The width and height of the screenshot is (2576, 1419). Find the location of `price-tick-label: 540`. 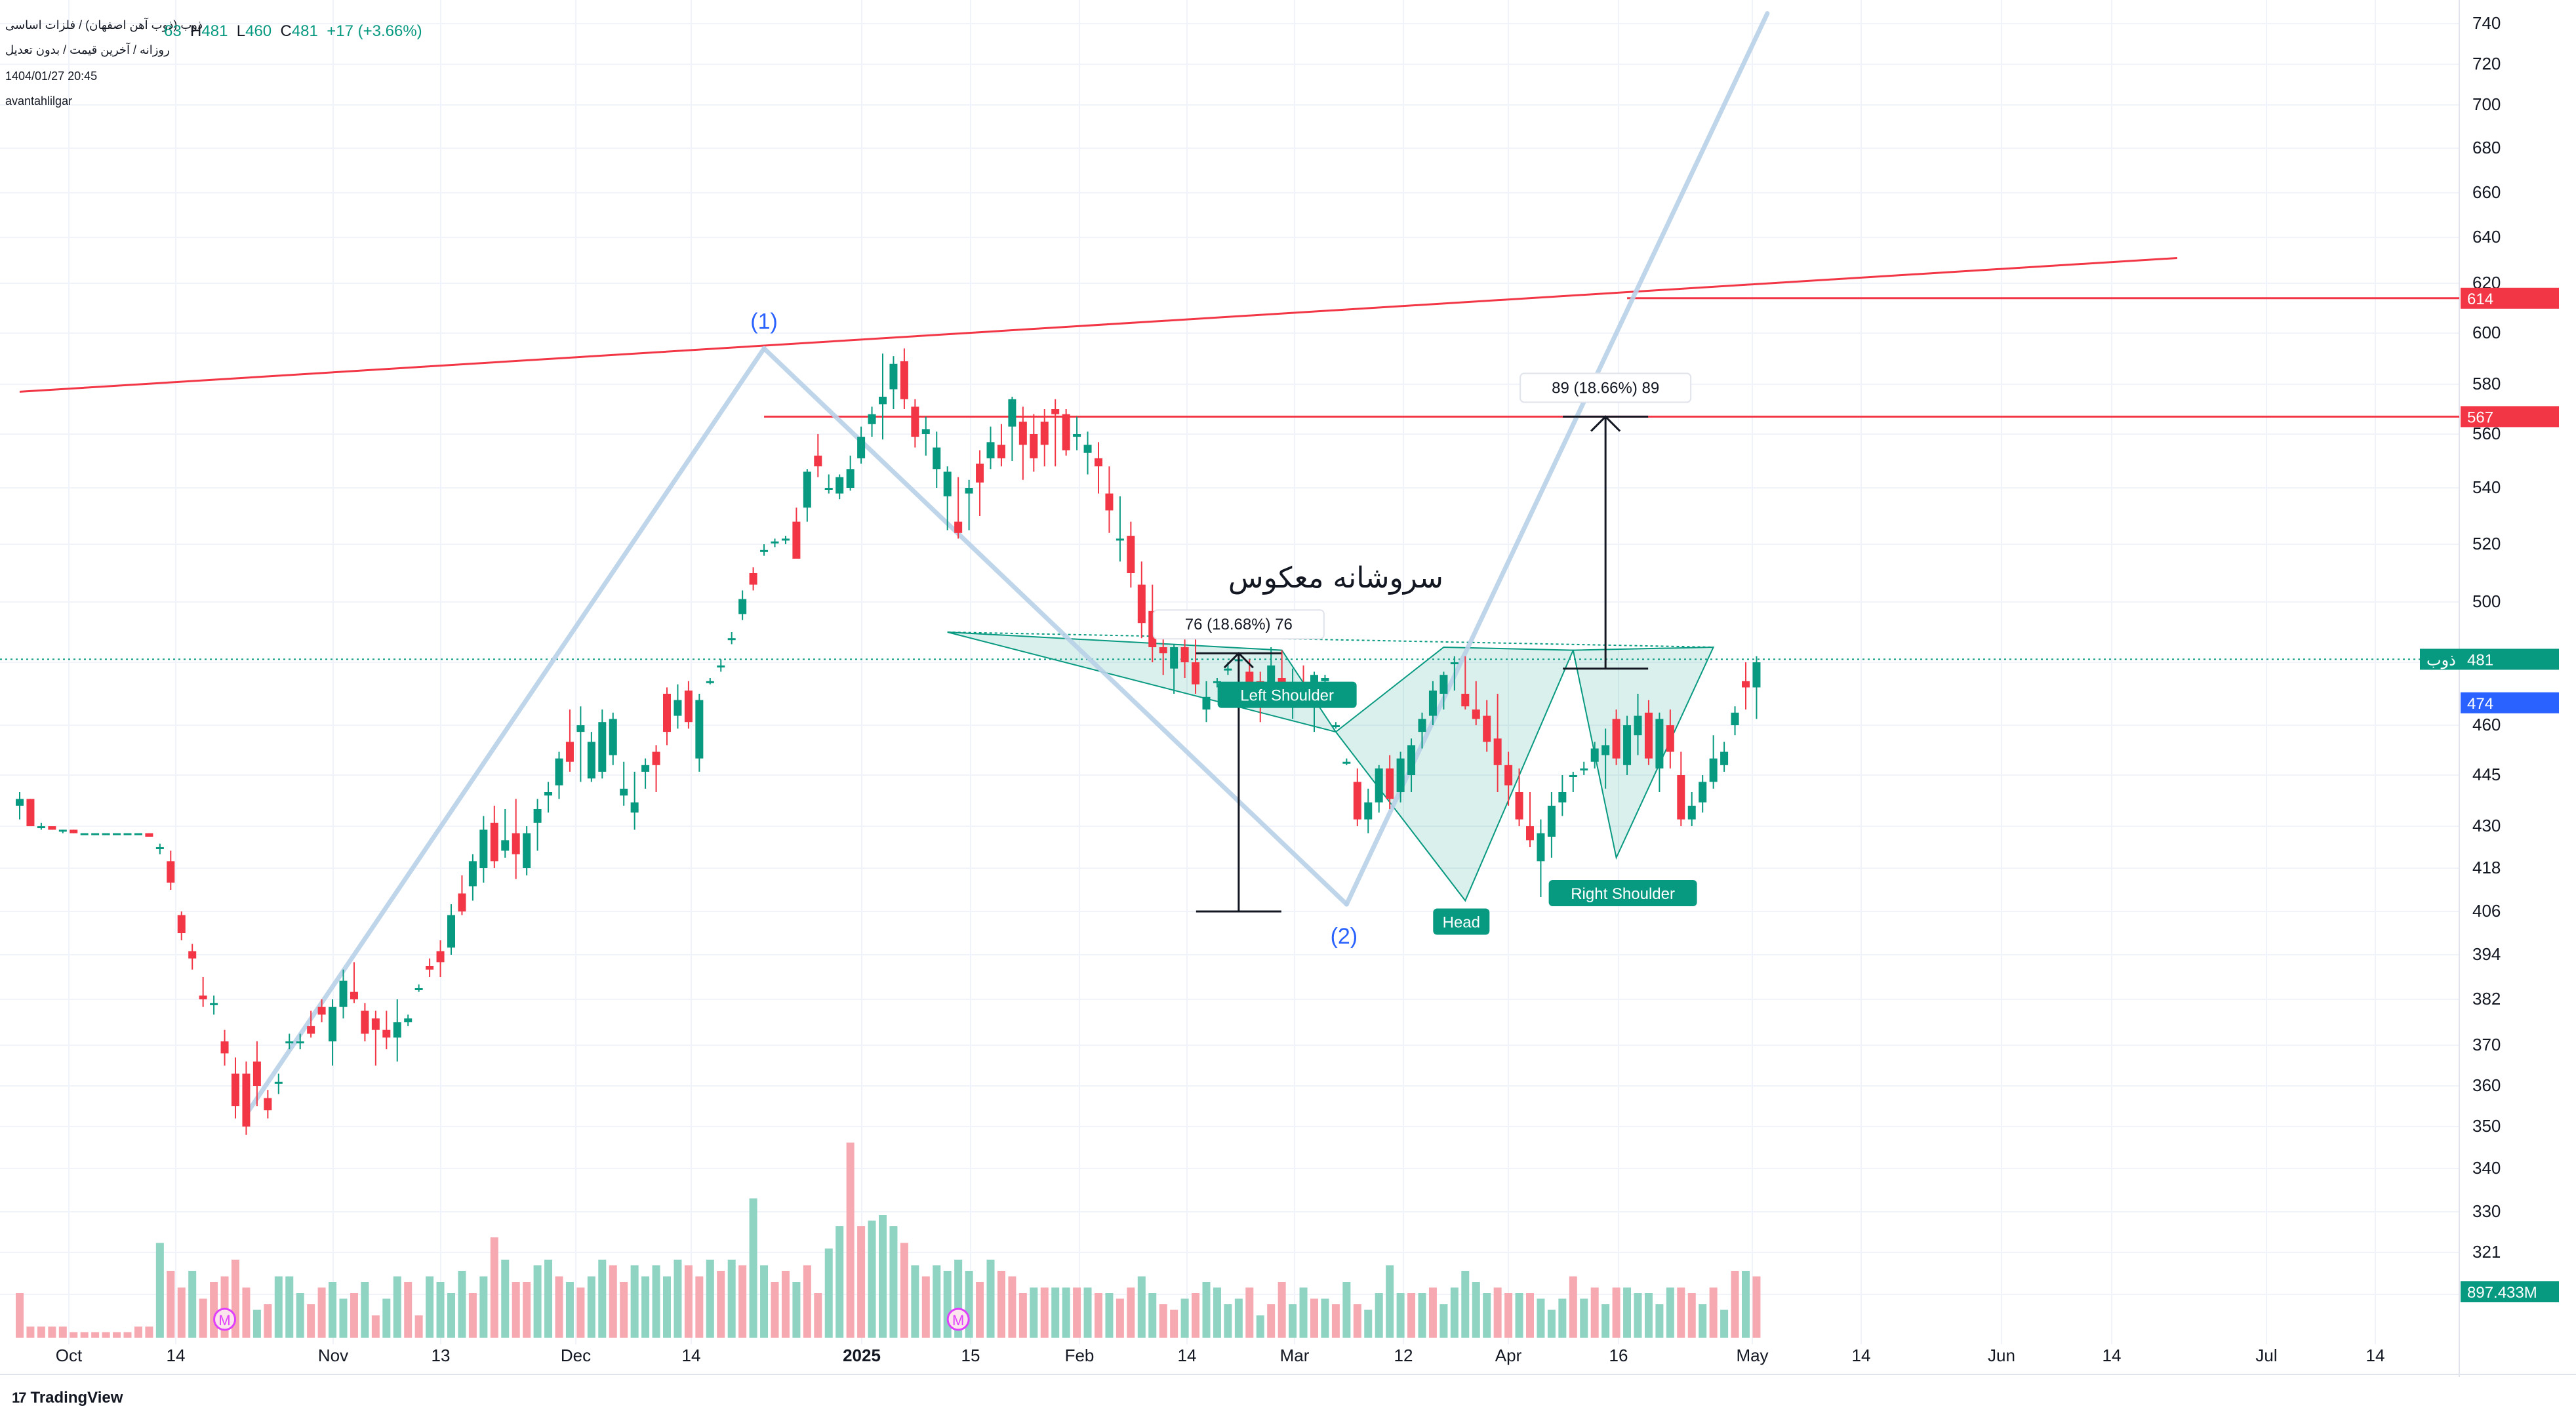

price-tick-label: 540 is located at coordinates (2486, 487).